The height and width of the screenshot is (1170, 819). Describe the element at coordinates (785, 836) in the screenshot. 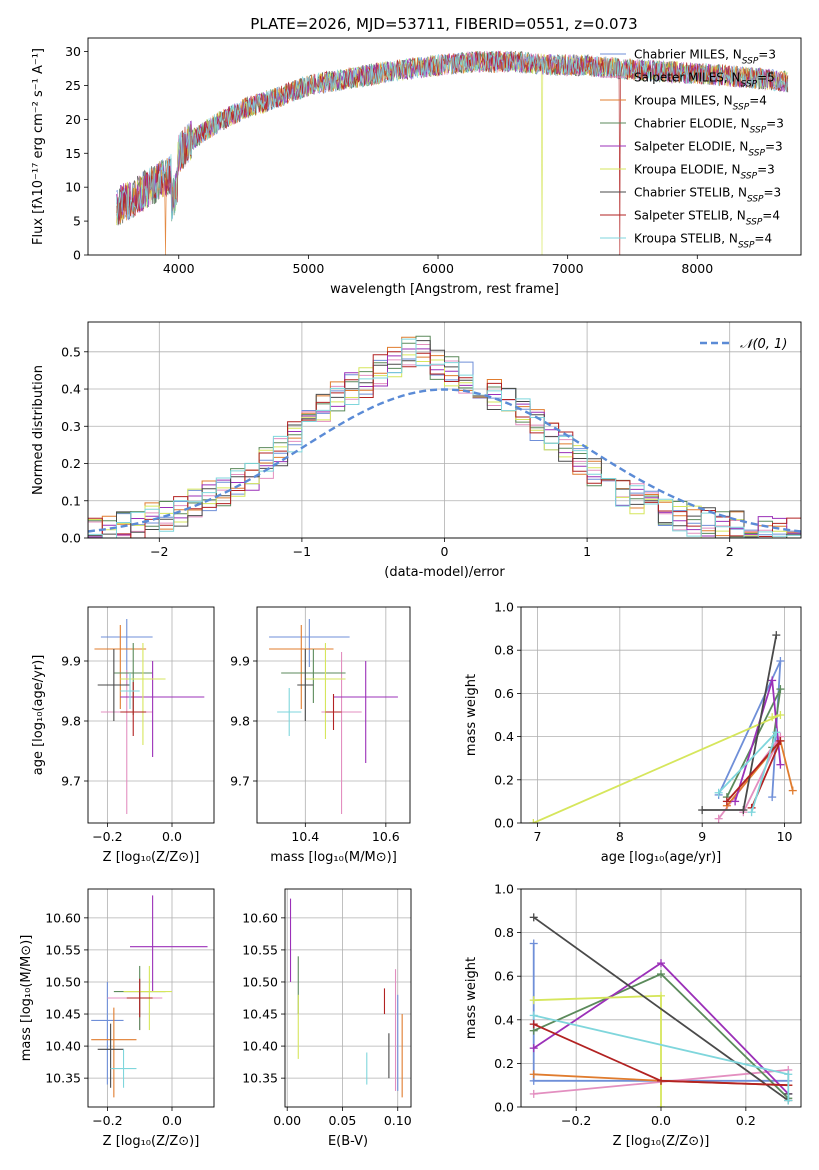

I see `x-tick-label: 10` at that location.